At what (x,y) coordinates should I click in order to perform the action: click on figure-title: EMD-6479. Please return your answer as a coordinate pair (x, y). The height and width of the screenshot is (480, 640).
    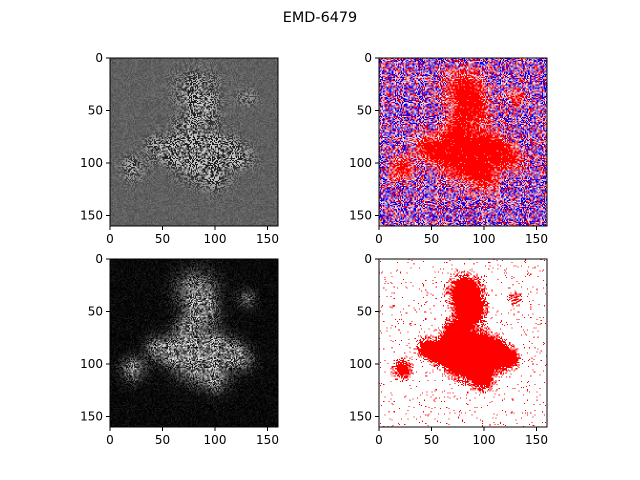
    Looking at the image, I should click on (320, 18).